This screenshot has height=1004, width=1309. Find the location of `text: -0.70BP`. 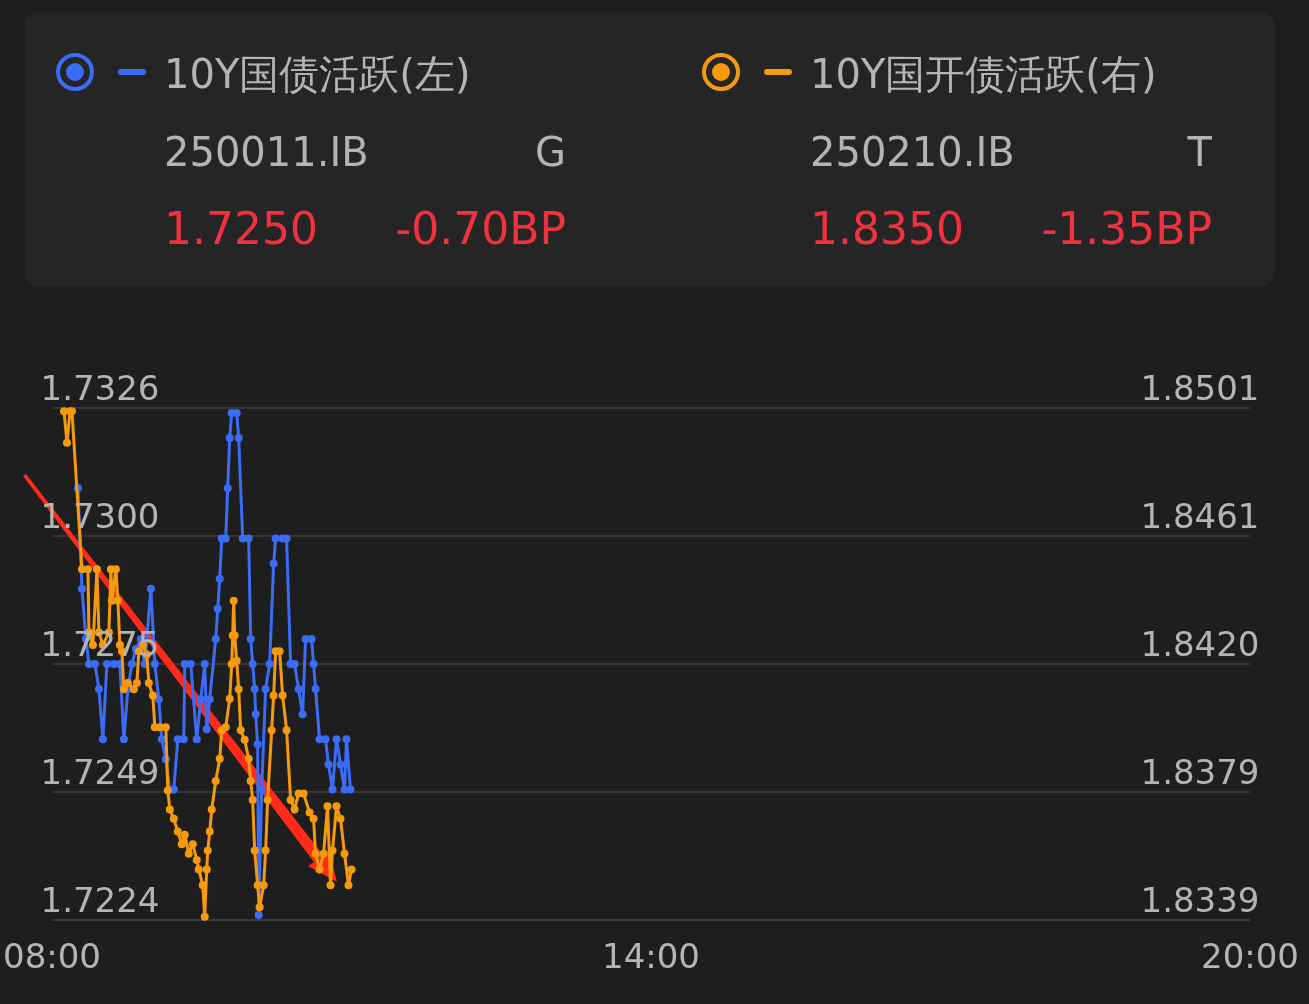

text: -0.70BP is located at coordinates (480, 228).